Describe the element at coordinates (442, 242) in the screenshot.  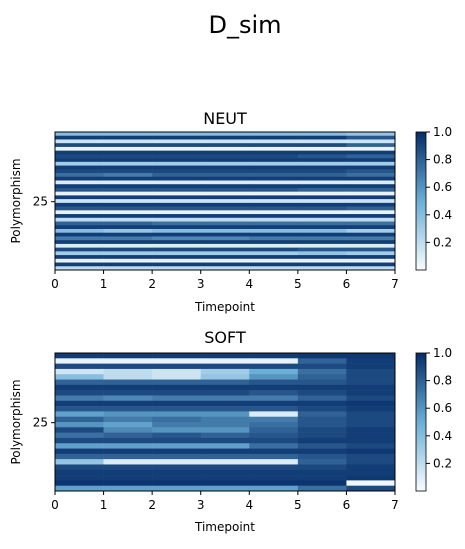
I see `colorbar-tick-label: 0.2` at that location.